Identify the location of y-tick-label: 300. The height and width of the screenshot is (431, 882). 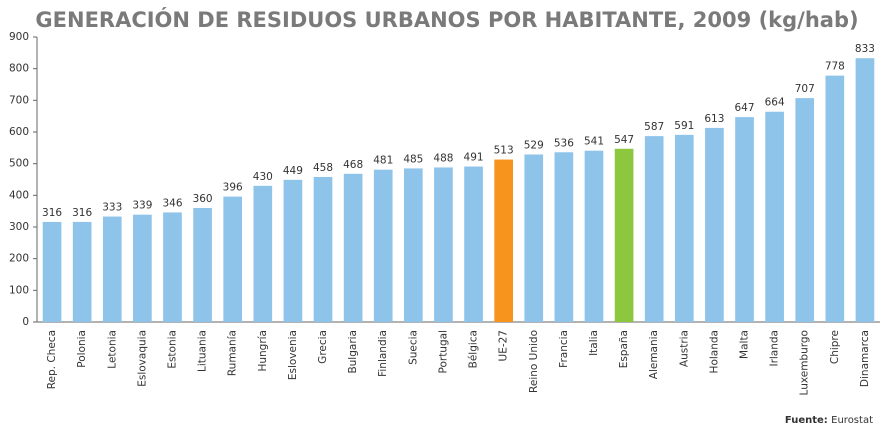
(19, 227).